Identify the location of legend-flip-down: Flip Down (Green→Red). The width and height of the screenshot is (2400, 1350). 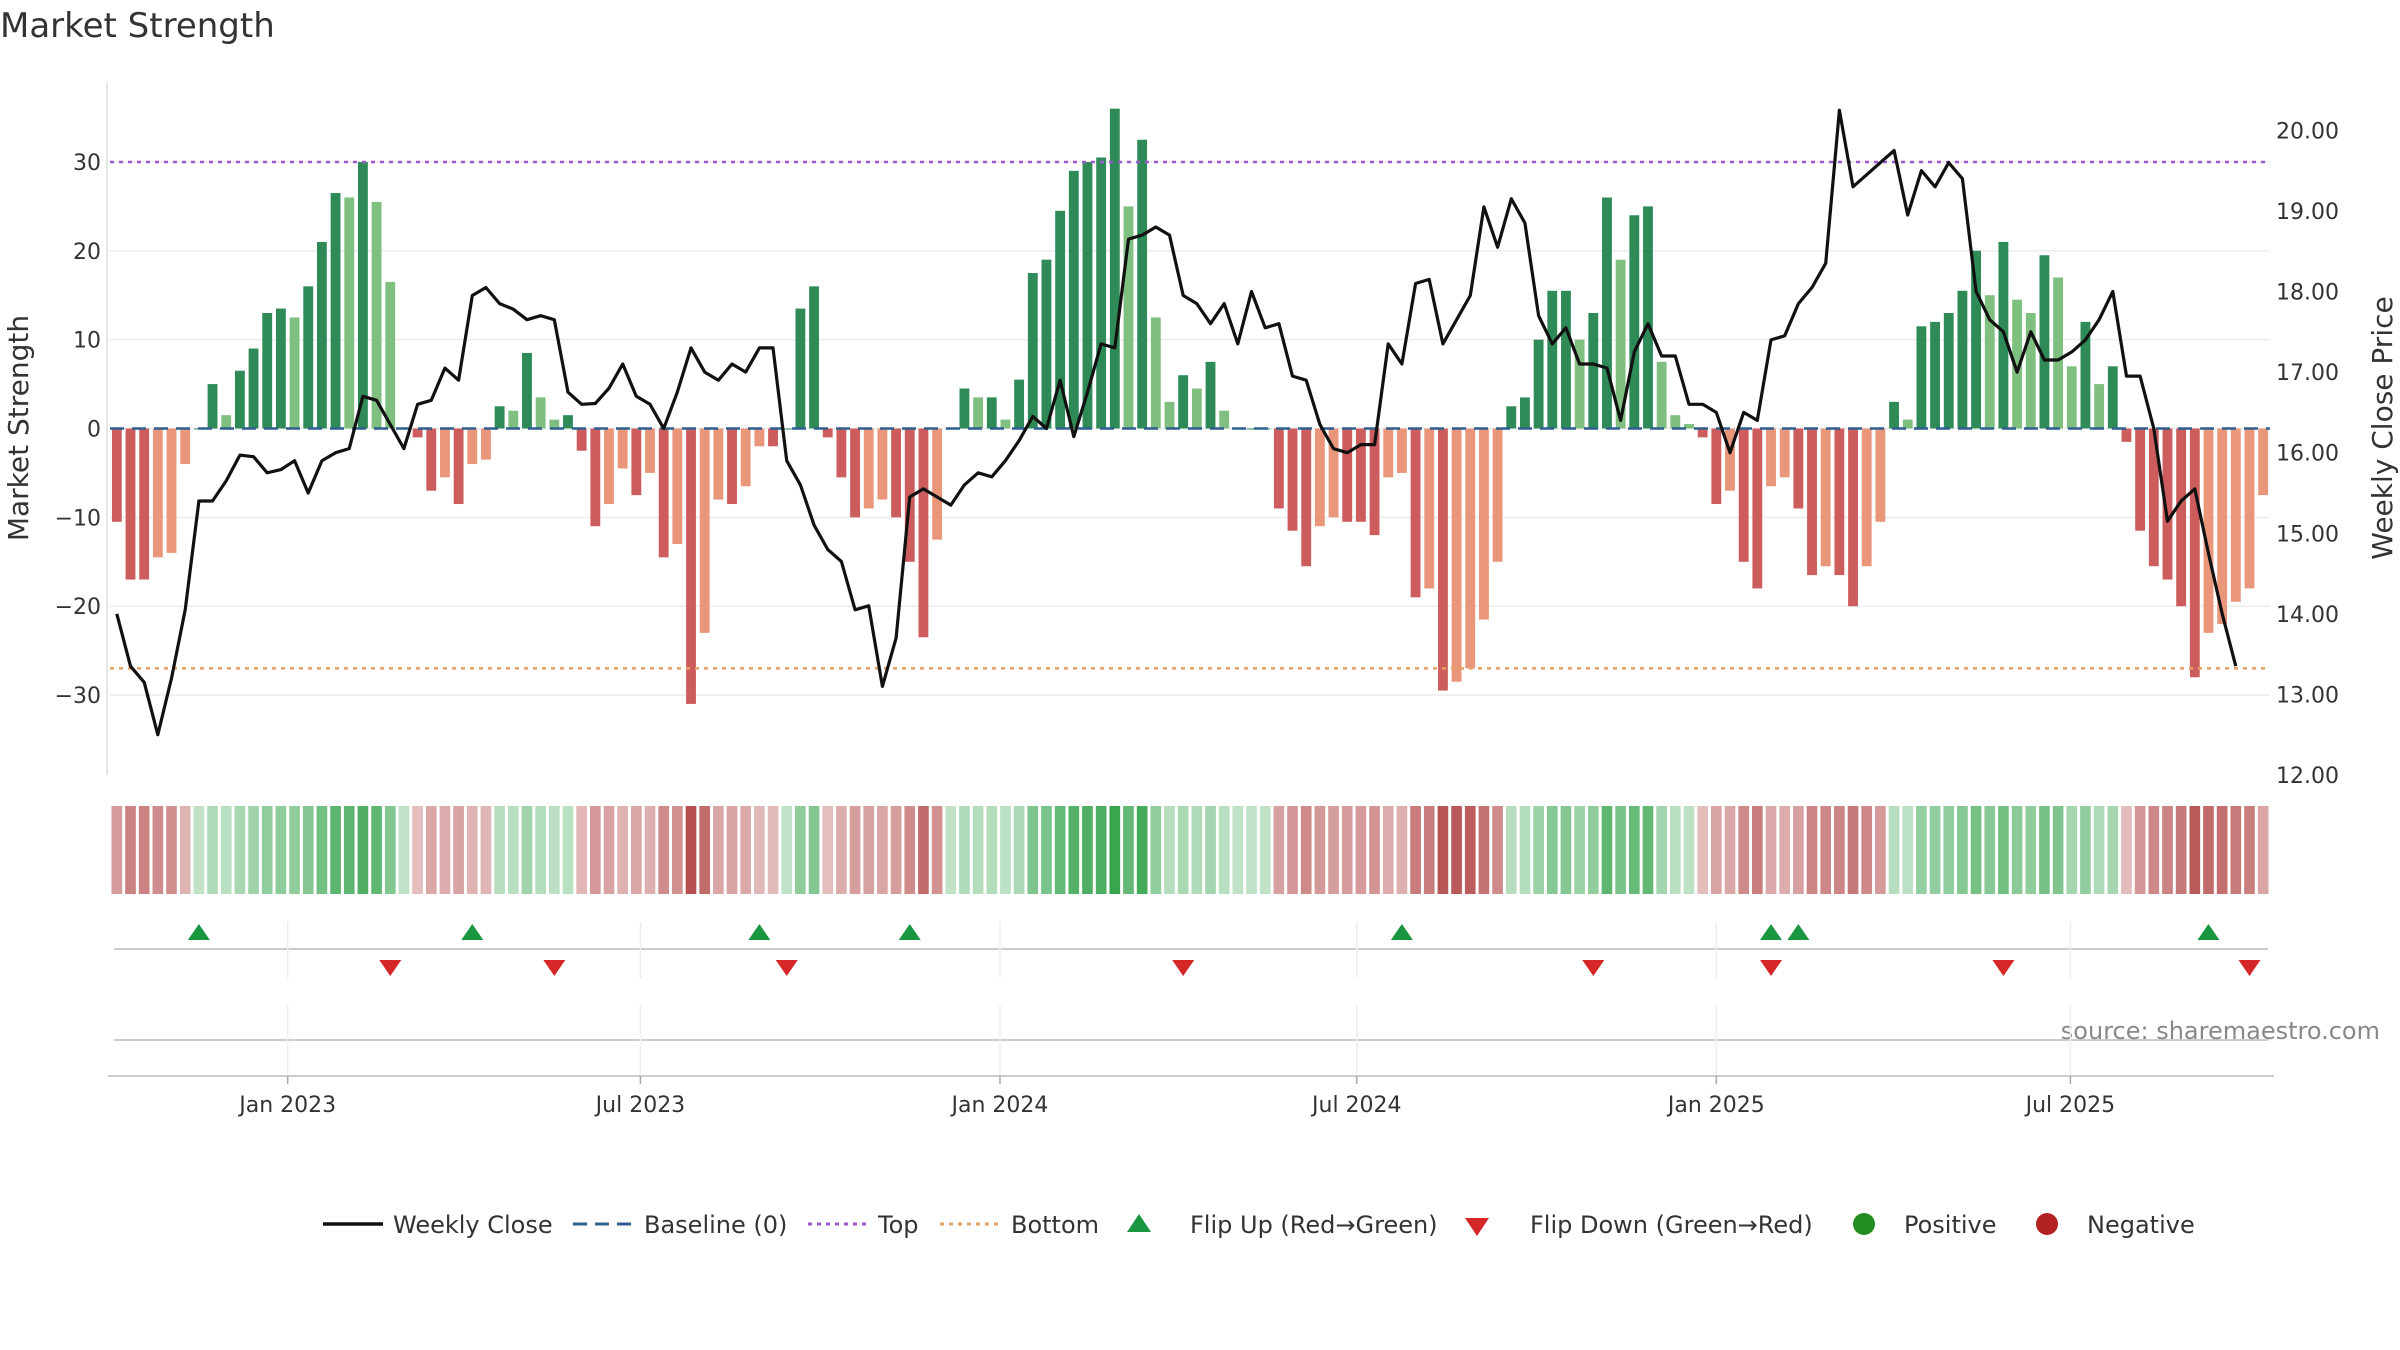
(1639, 1225).